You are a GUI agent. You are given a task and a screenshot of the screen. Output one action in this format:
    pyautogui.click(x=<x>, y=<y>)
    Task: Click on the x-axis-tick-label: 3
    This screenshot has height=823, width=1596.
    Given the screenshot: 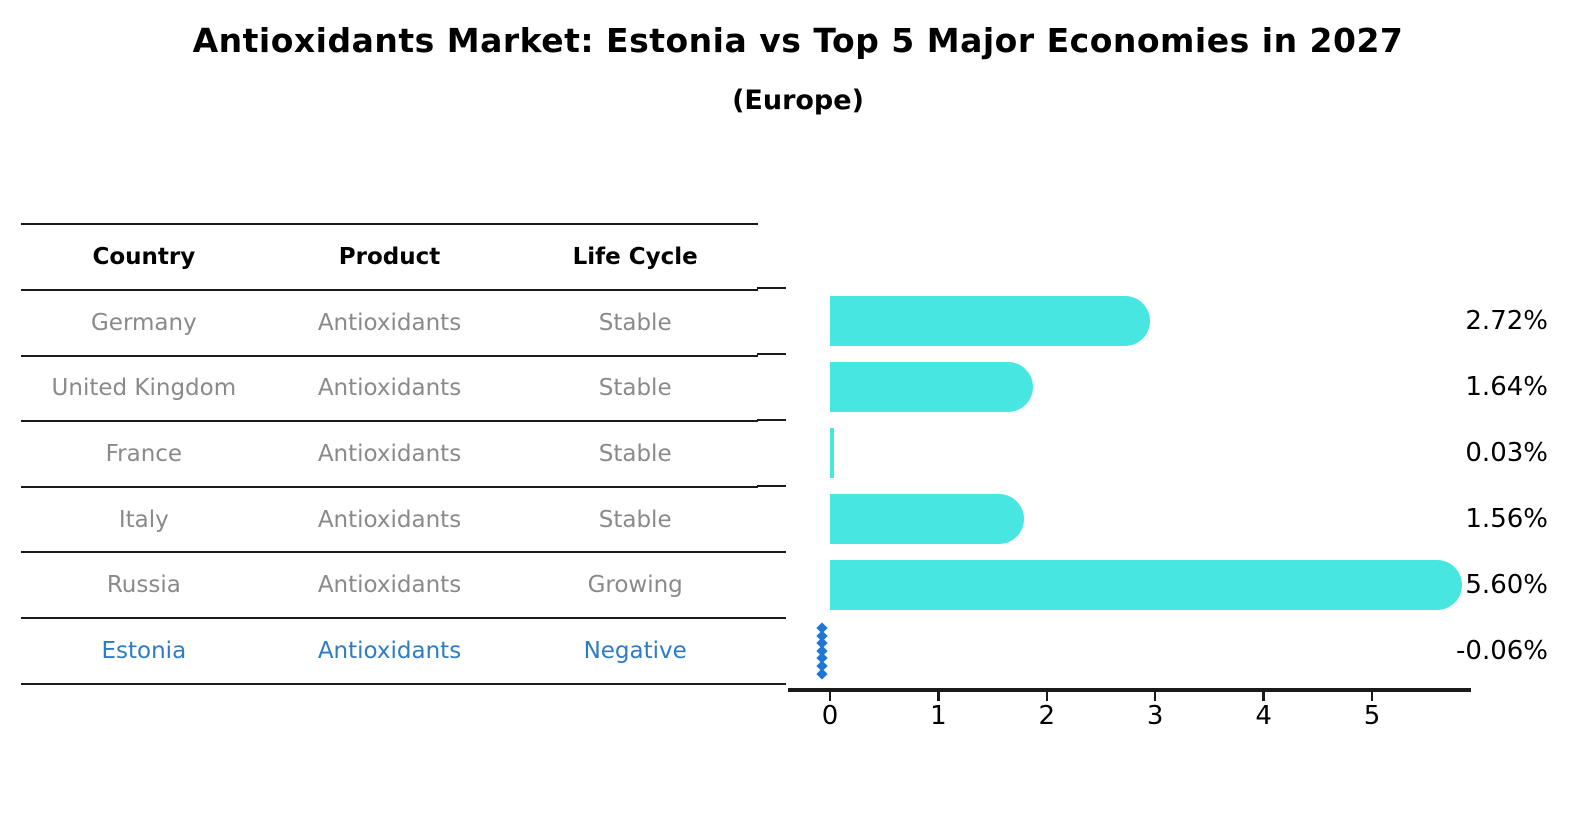 What is the action you would take?
    pyautogui.click(x=1155, y=716)
    